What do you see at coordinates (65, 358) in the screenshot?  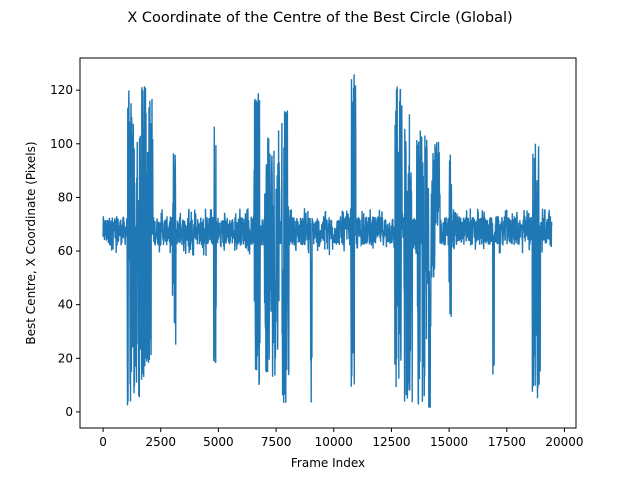 I see `y-tick-label-1: 20` at bounding box center [65, 358].